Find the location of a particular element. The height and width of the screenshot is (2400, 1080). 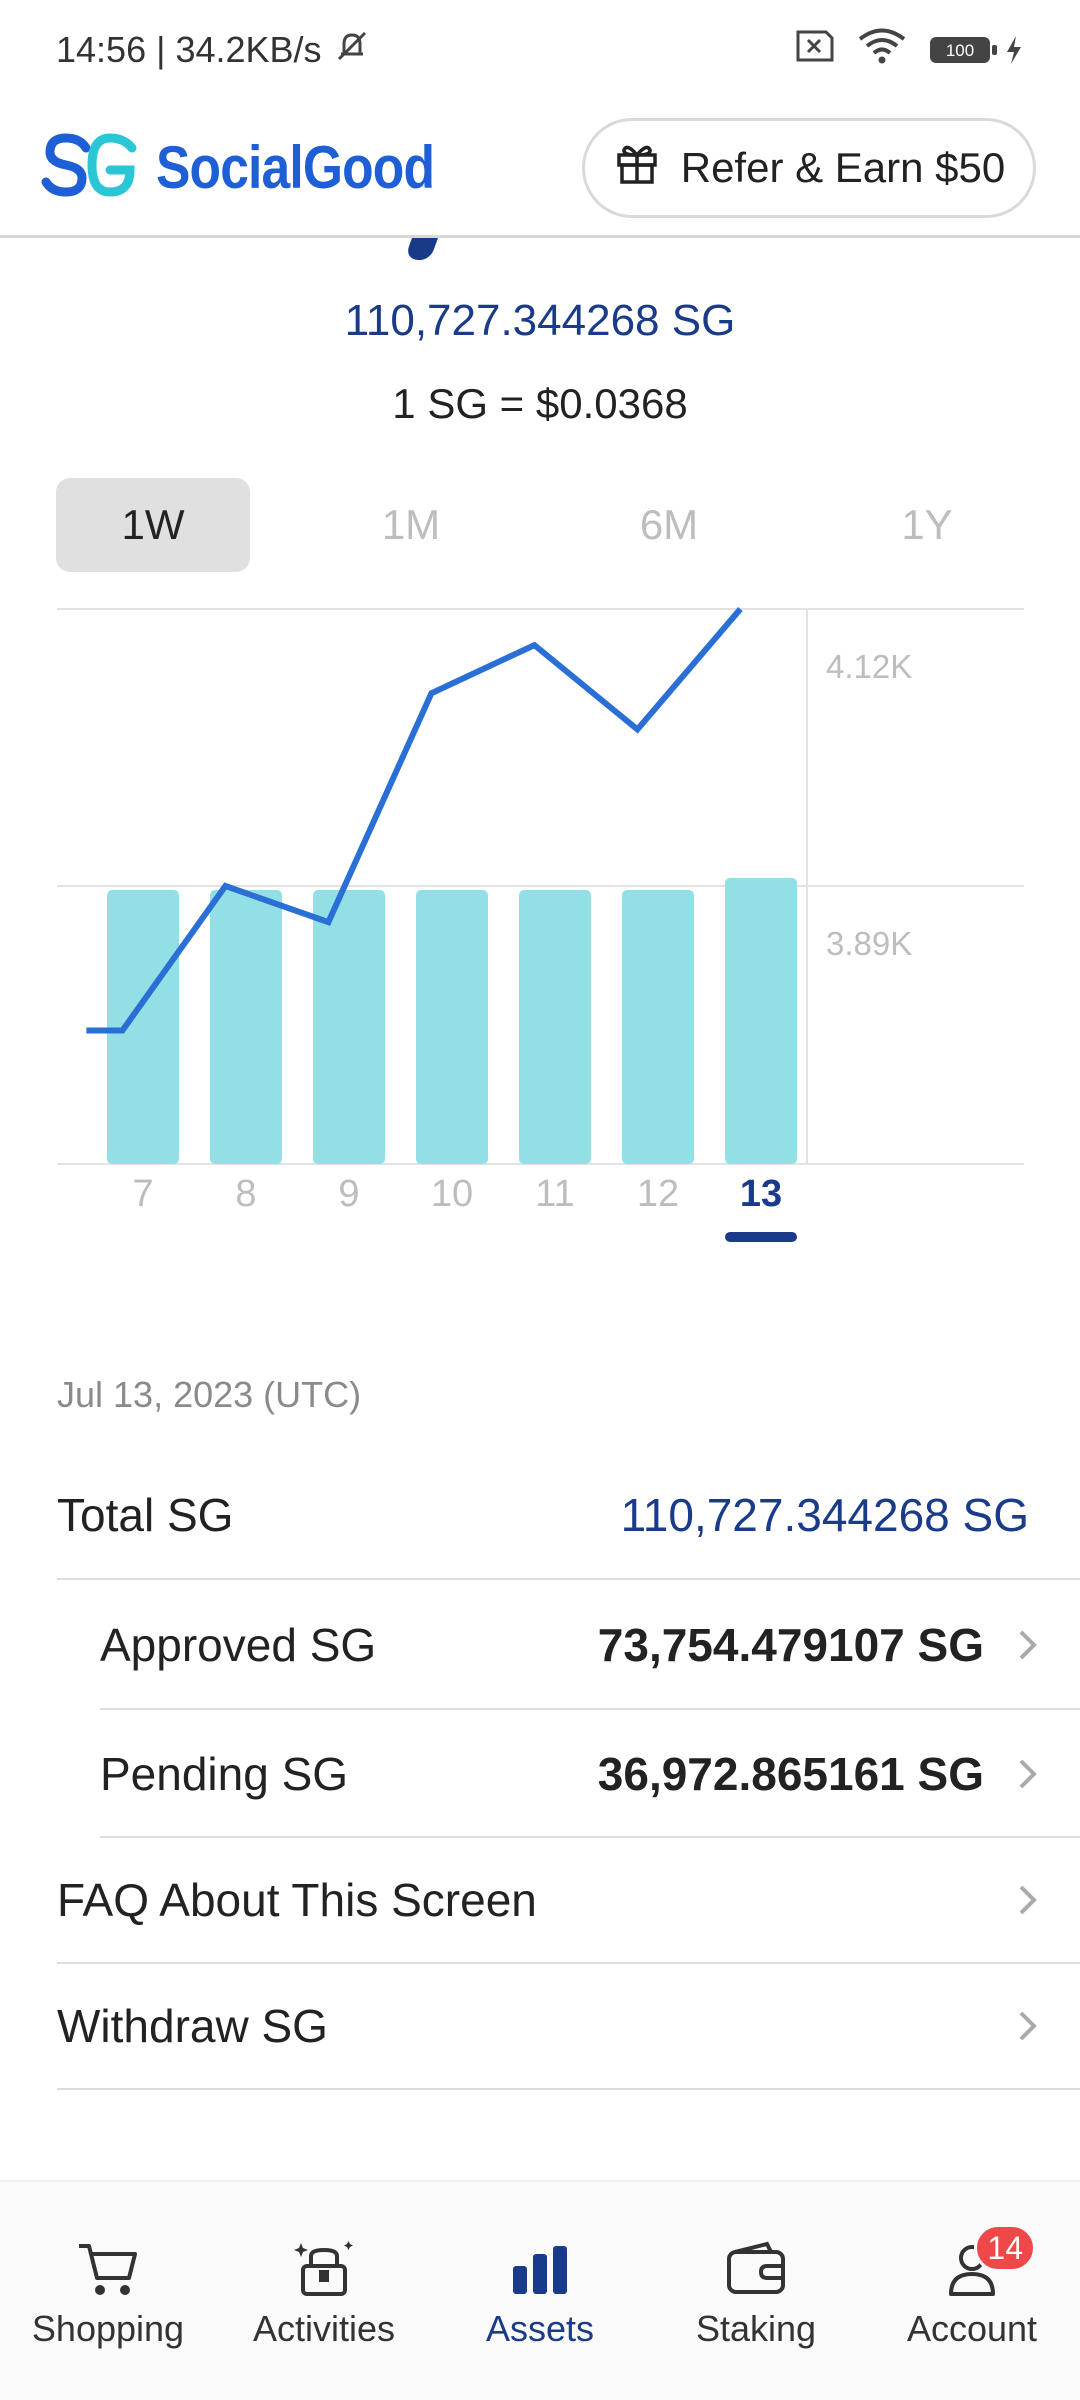

approved-sg-label: Approved SG is located at coordinates (238, 1645).